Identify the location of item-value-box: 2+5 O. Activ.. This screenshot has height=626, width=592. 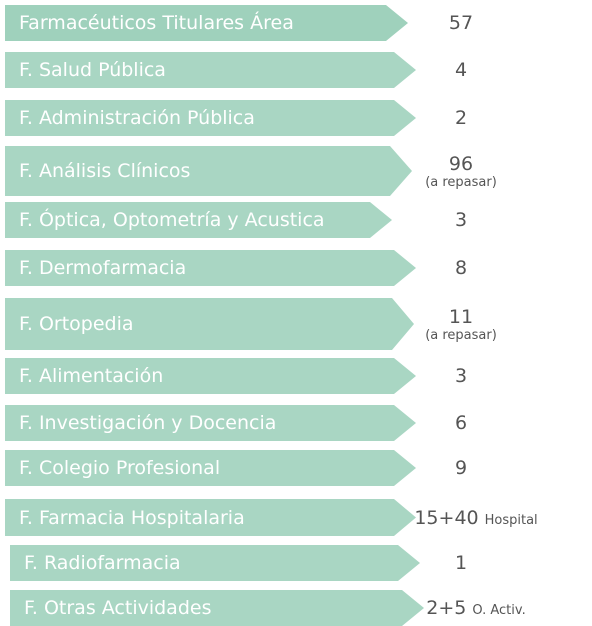
(476, 608).